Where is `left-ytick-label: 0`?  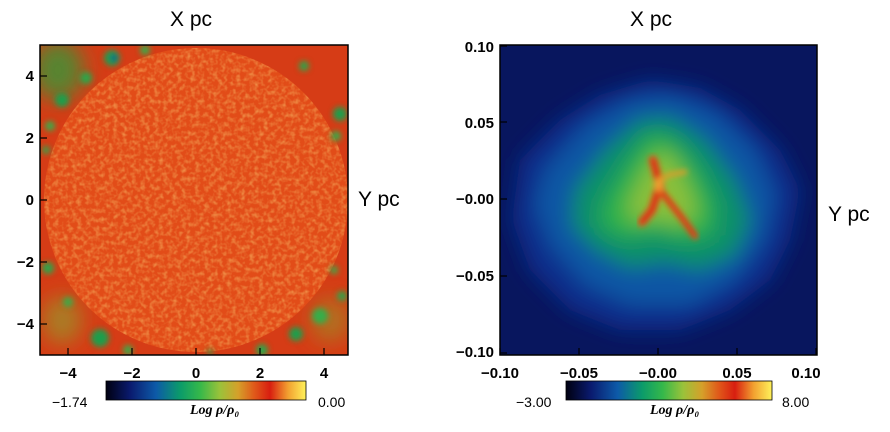
left-ytick-label: 0 is located at coordinates (30, 200).